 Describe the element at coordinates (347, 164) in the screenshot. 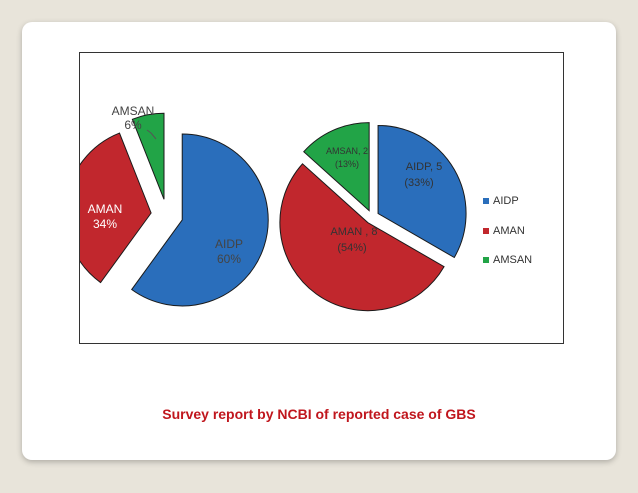

I see `amsan-count-label-value: (13%)` at that location.